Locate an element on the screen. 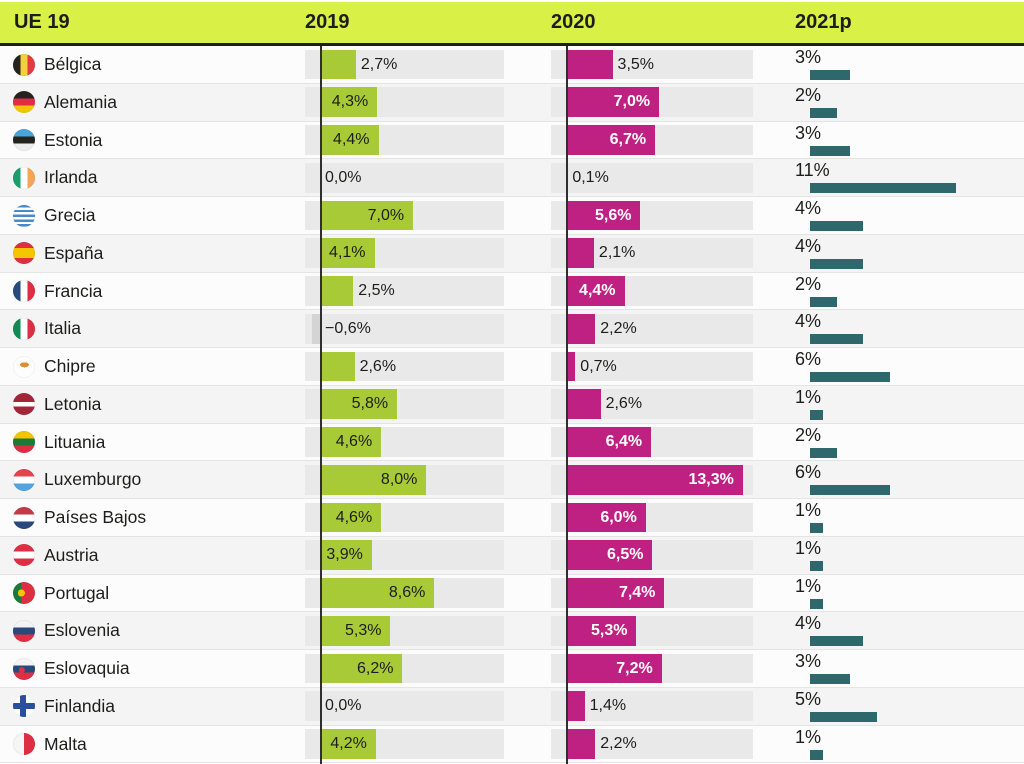 The image size is (1024, 764). table-row: Alemania 4,3% 7,0% 2% is located at coordinates (512, 102).